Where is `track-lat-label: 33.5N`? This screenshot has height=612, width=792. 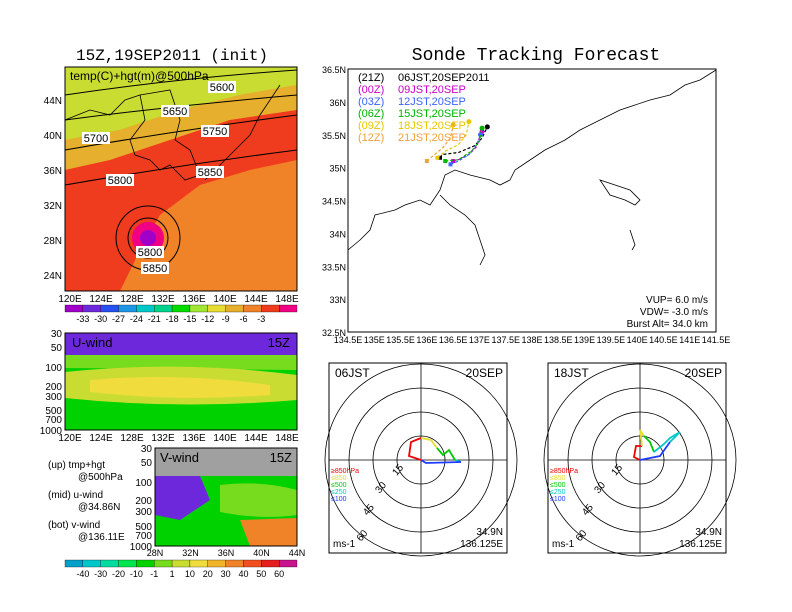 track-lat-label: 33.5N is located at coordinates (334, 267).